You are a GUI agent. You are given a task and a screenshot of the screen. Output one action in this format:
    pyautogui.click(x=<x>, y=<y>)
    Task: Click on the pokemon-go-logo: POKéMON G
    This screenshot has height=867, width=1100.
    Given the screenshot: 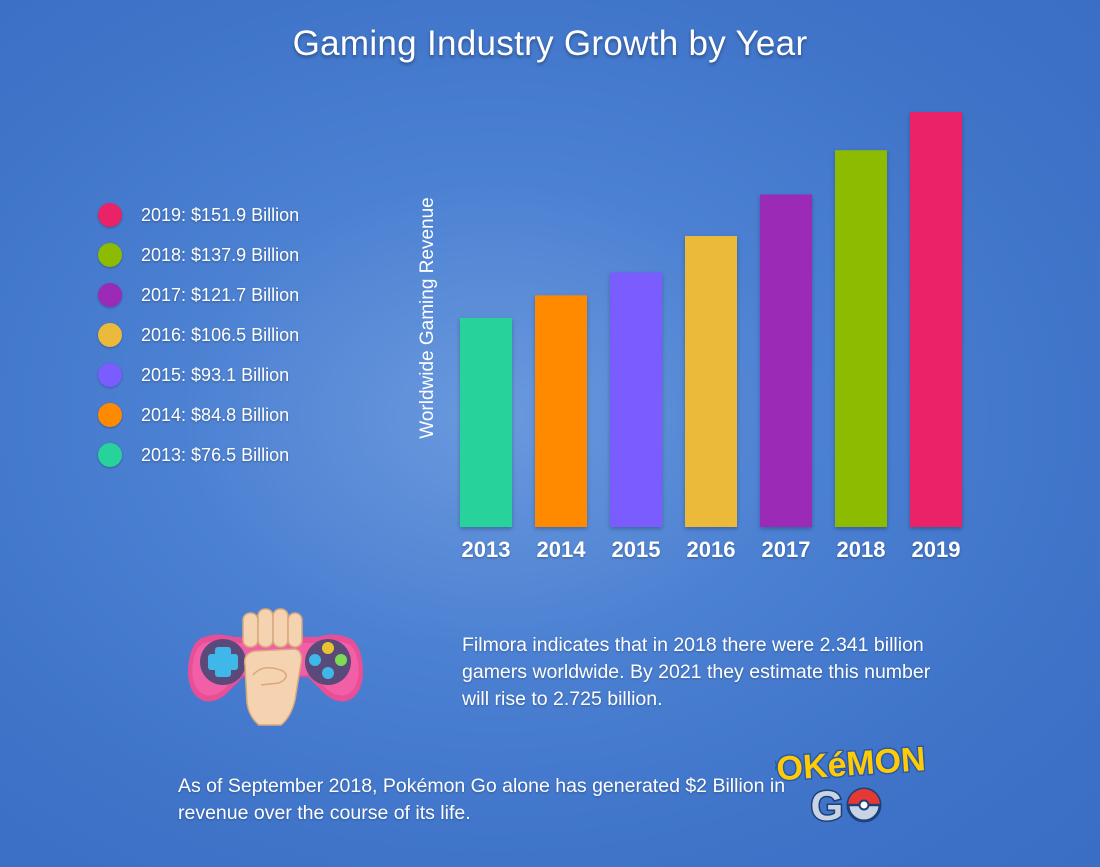 What is the action you would take?
    pyautogui.click(x=850, y=785)
    